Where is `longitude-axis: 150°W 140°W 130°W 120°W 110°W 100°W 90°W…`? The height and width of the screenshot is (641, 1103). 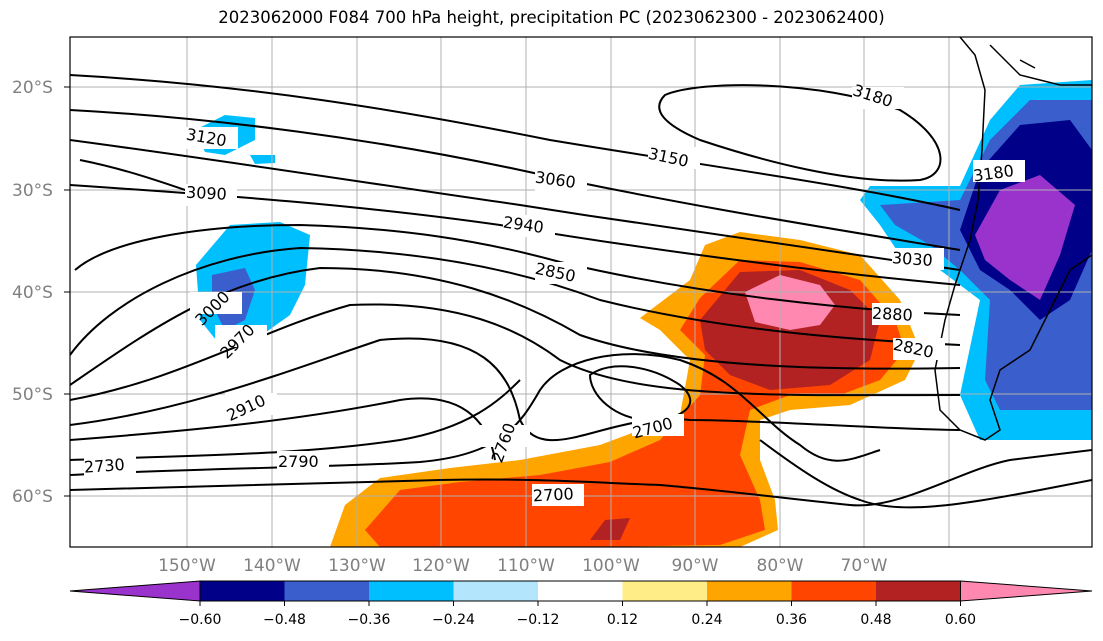
longitude-axis: 150°W 140°W 130°W 120°W 110°W 100°W 90°W… is located at coordinates (523, 566).